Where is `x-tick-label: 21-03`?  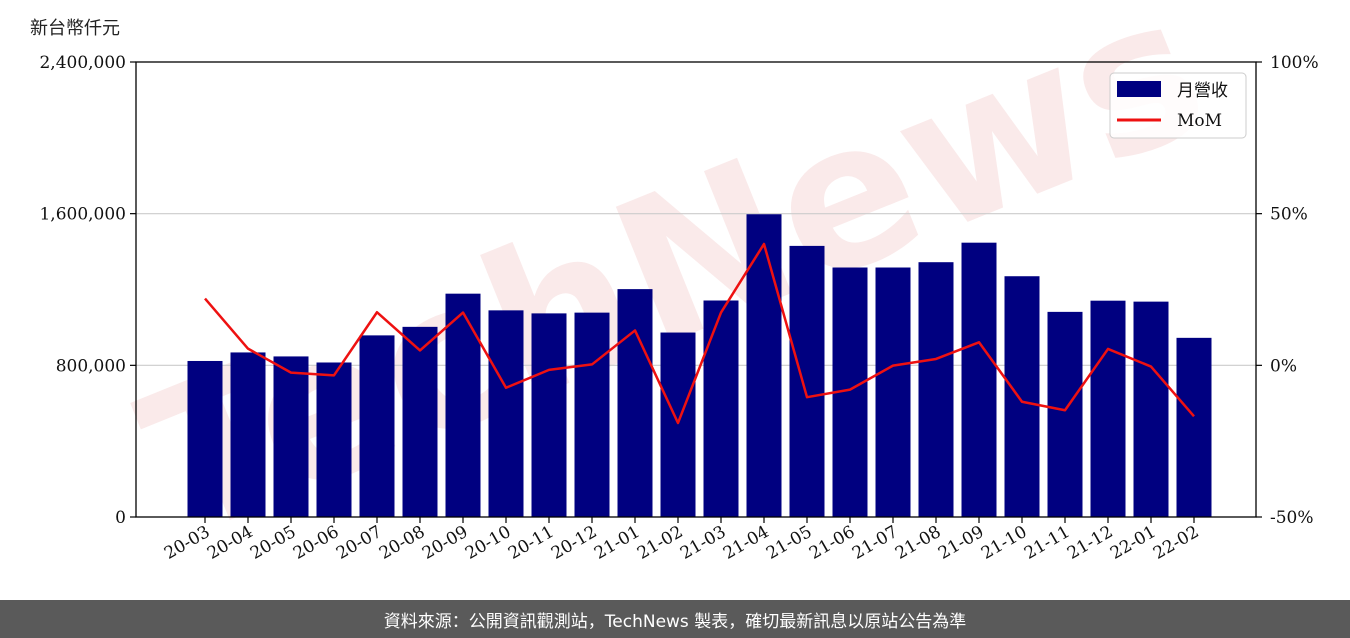 x-tick-label: 21-03 is located at coordinates (703, 543).